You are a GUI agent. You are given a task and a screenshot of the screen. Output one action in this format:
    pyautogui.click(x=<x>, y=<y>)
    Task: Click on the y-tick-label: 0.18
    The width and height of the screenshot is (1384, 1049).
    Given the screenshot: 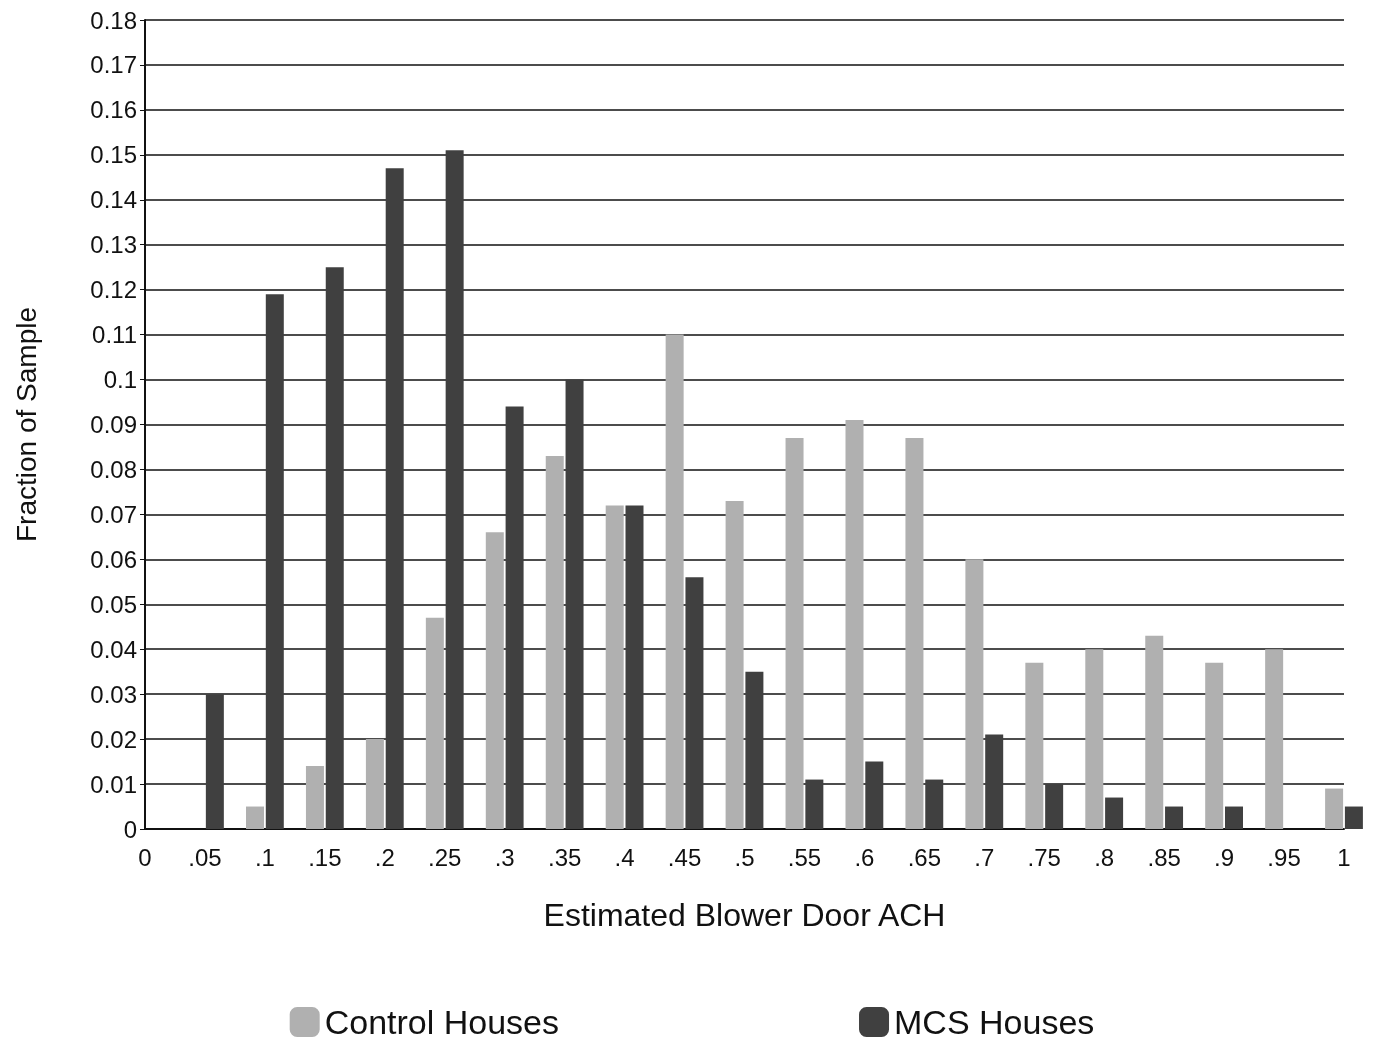 What is the action you would take?
    pyautogui.click(x=113, y=20)
    